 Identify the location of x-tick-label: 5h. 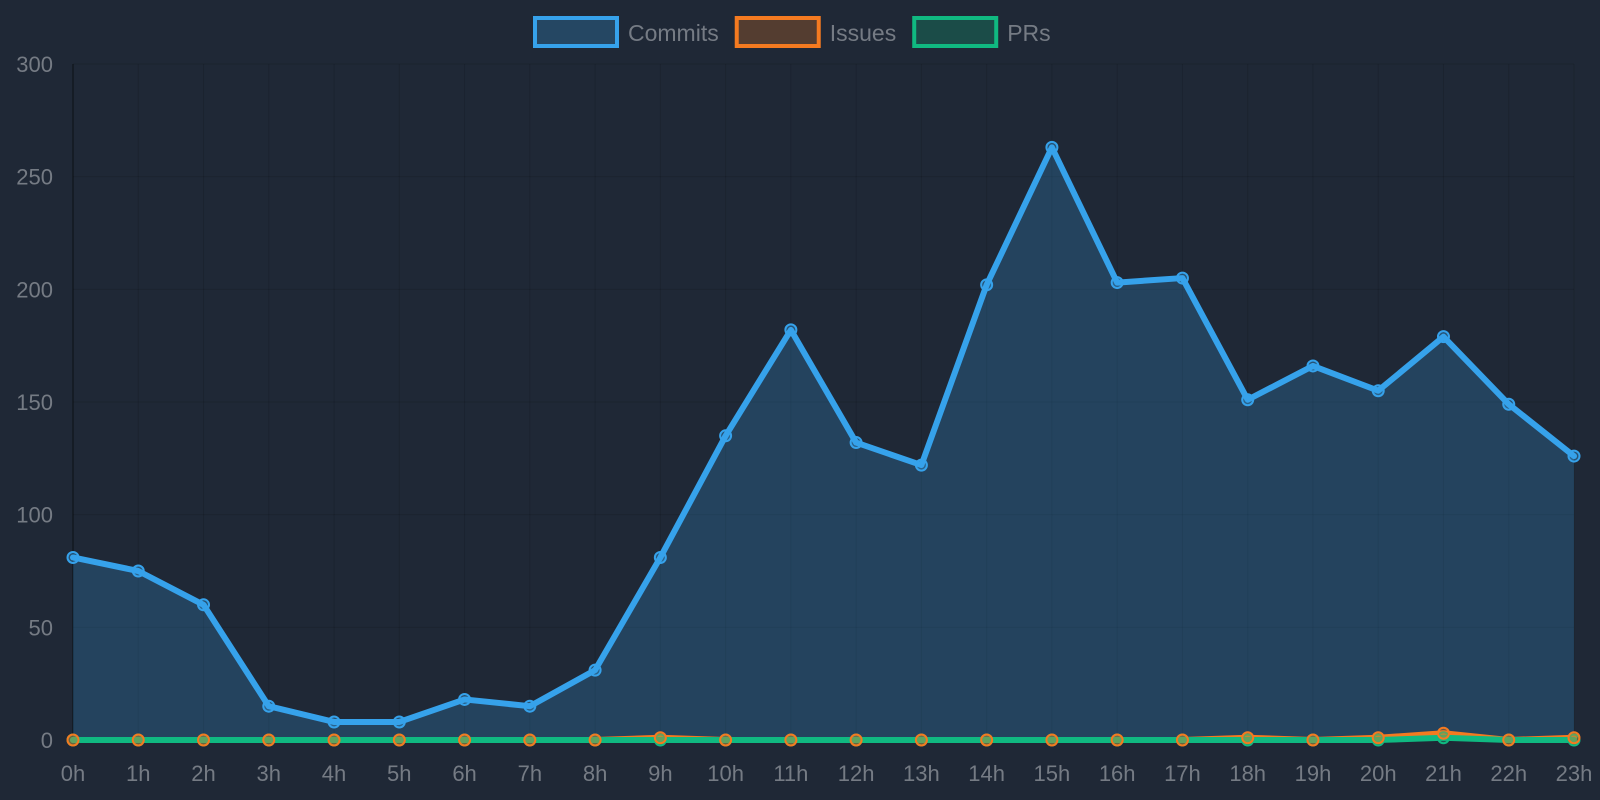
(399, 773).